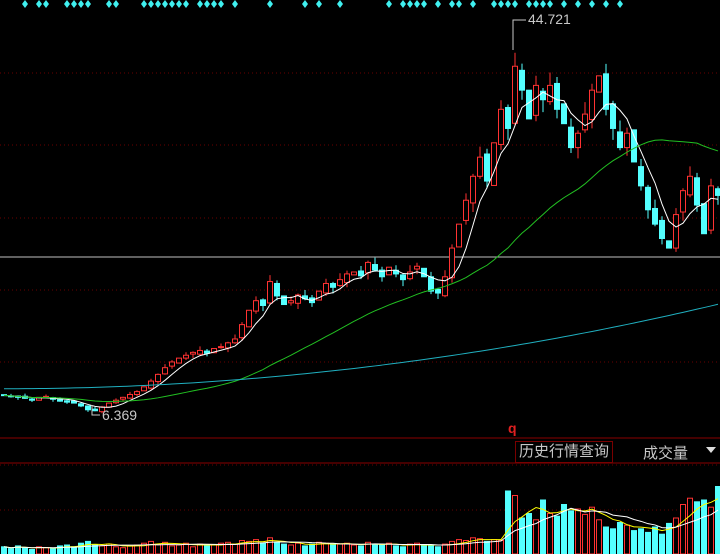  Describe the element at coordinates (564, 452) in the screenshot. I see `history-query-button: 历史行情查询` at that location.